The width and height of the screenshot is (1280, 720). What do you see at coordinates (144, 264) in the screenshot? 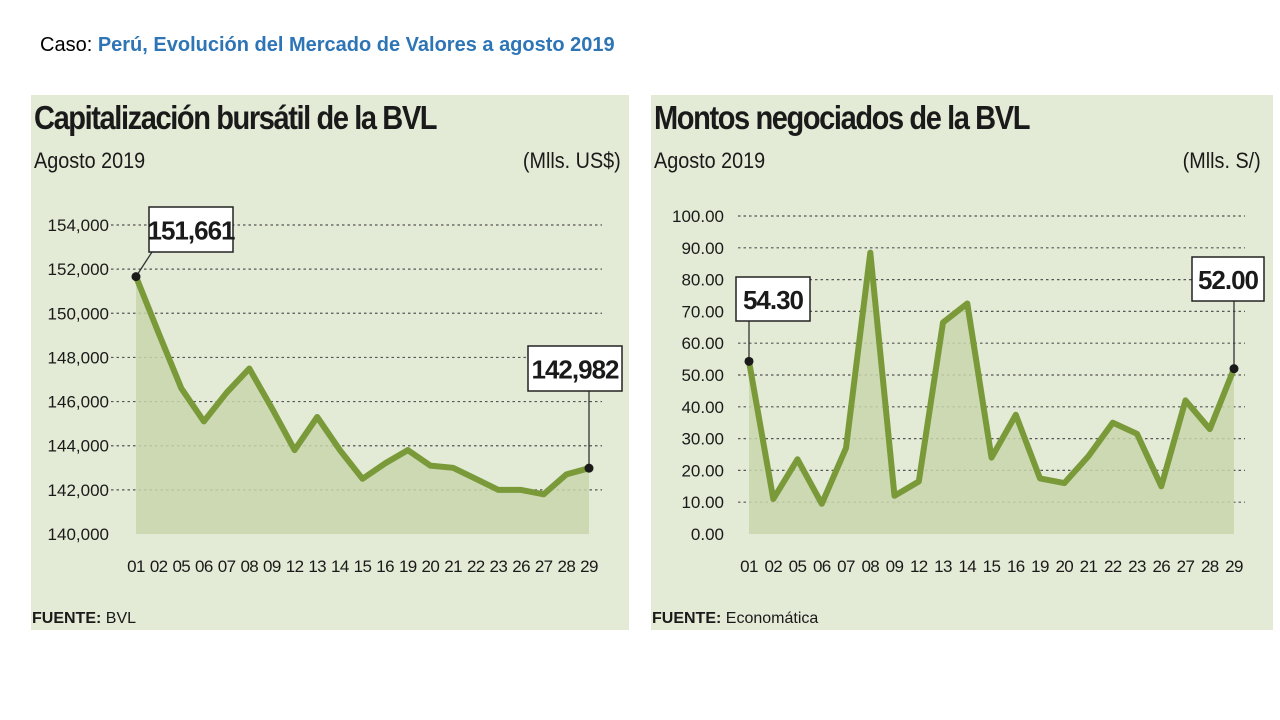
I see `annotation-connector` at bounding box center [144, 264].